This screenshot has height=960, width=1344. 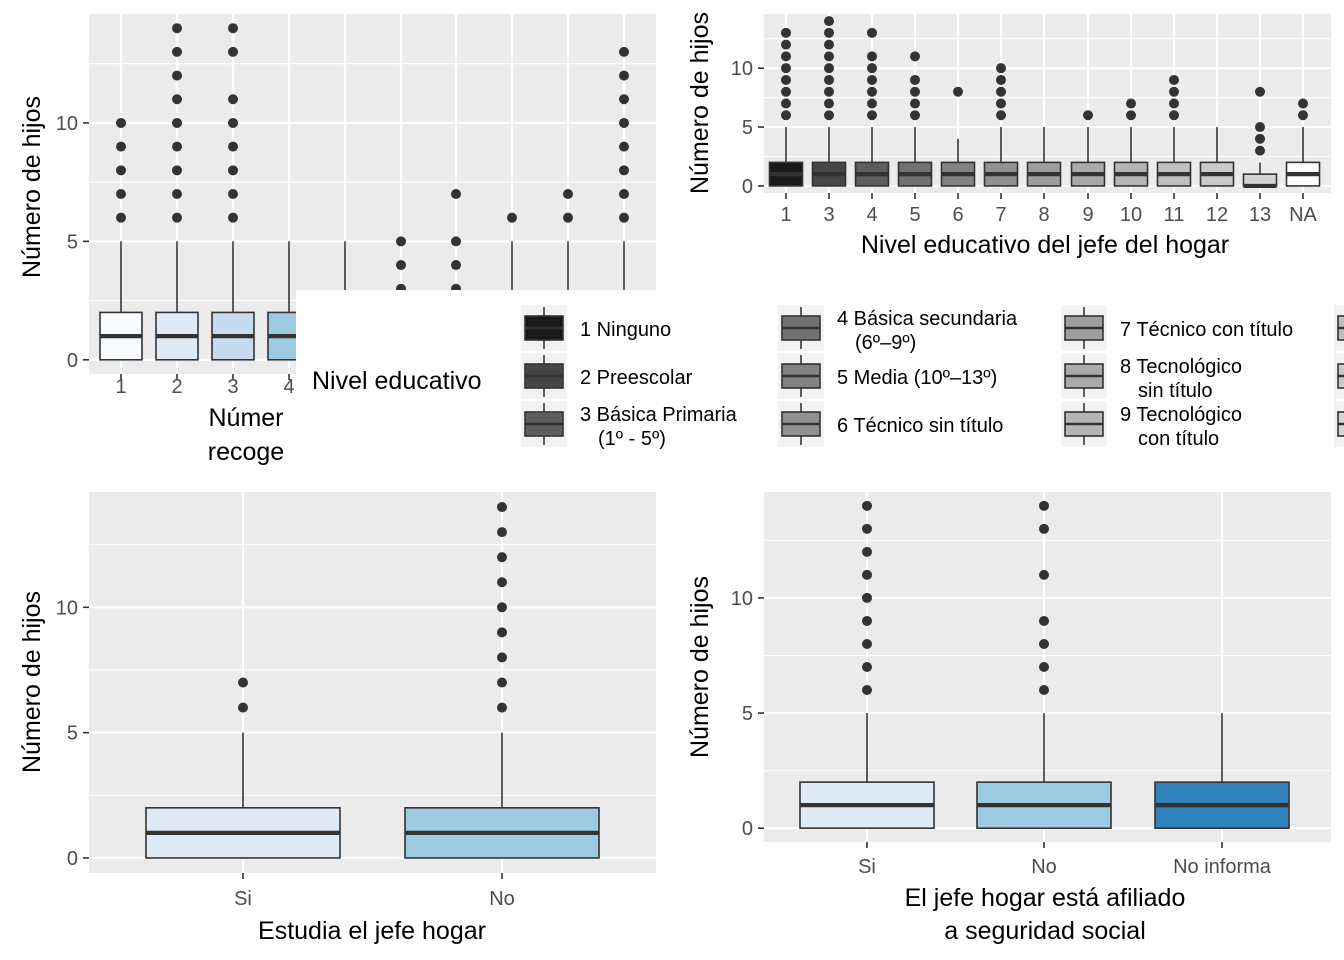 I want to click on legend-label: 7 Técnico con título, so click(x=1206, y=330).